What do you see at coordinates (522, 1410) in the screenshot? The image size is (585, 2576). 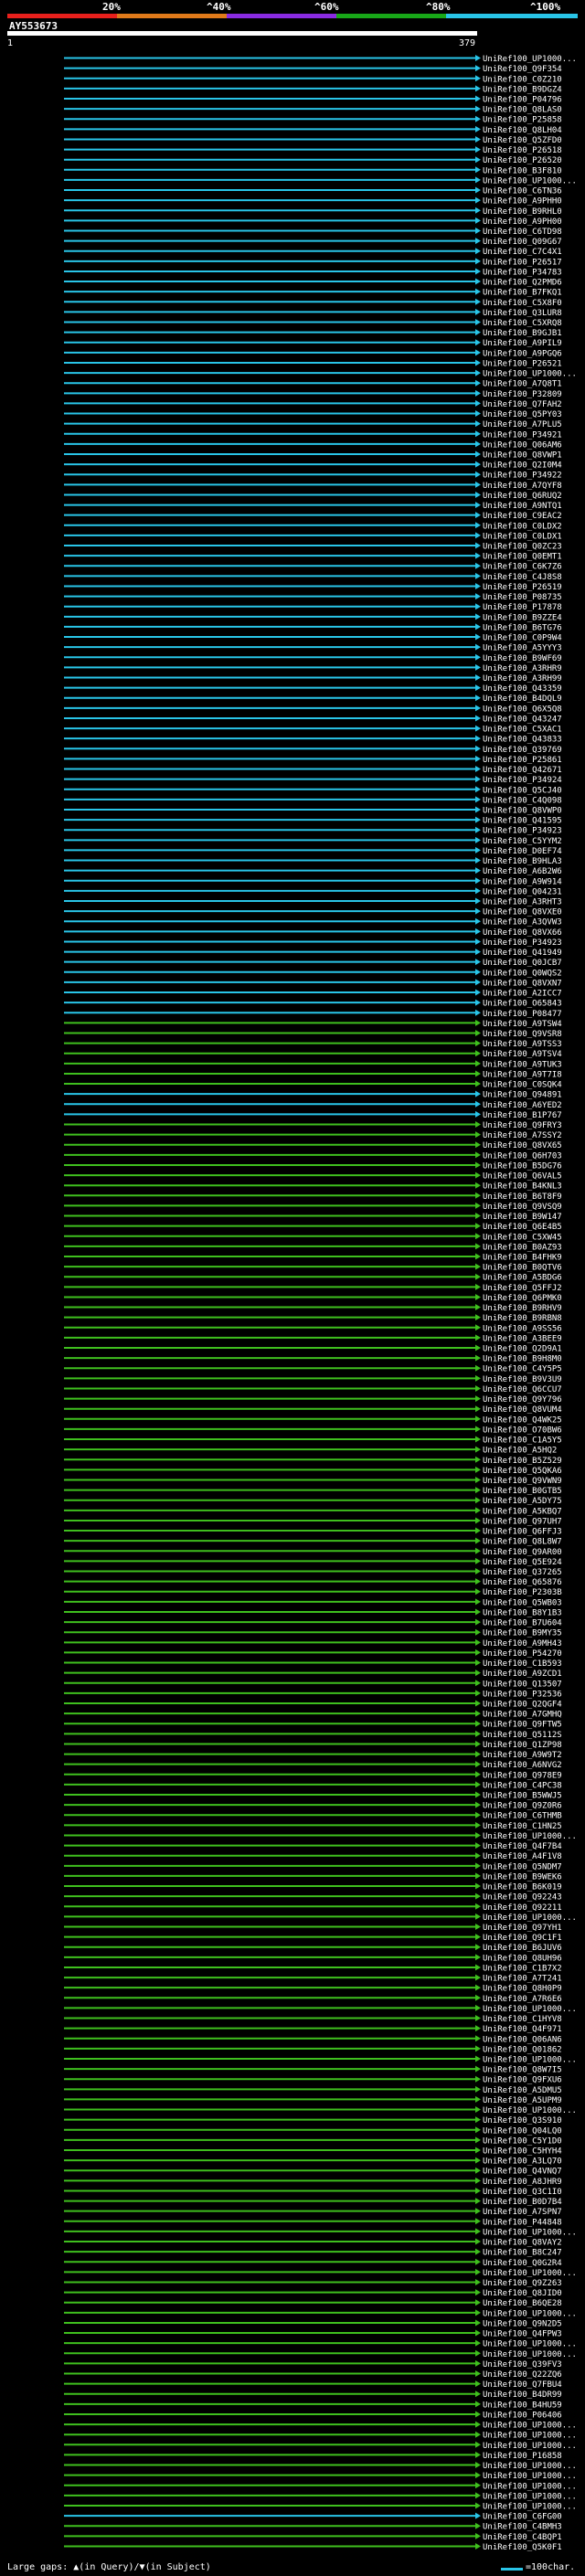 I see `hit-label: UniRef100_Q8VUM4` at bounding box center [522, 1410].